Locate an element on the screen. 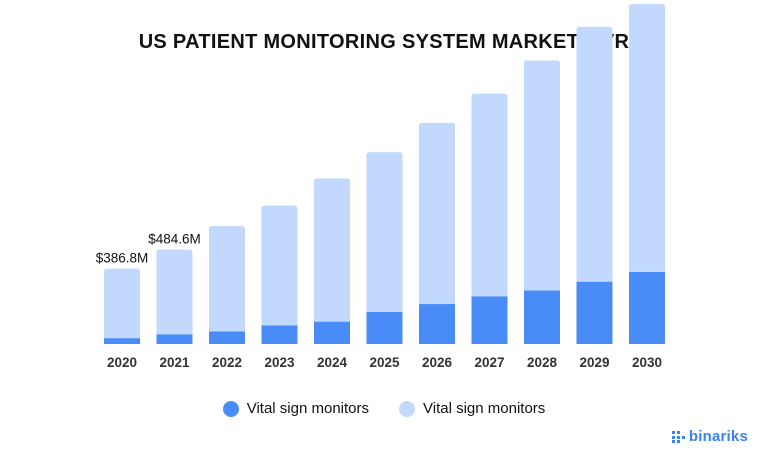 The width and height of the screenshot is (768, 458). chart-title: US PATIENT MONITORING SYSTEM MARKET GVR is located at coordinates (384, 42).